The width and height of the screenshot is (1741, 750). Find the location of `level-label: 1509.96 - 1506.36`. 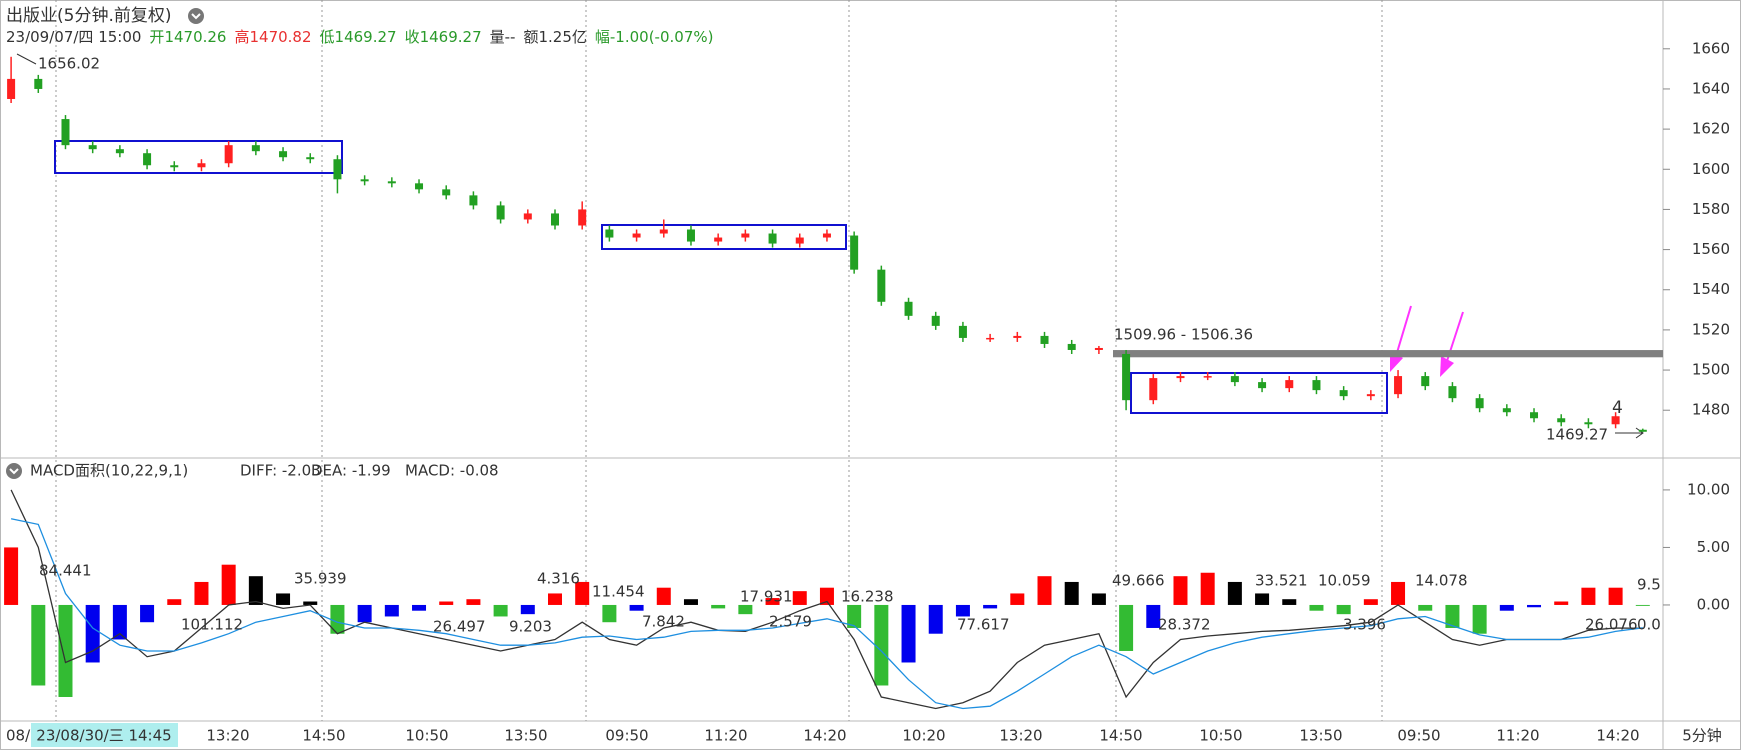

level-label: 1509.96 - 1506.36 is located at coordinates (1183, 335).